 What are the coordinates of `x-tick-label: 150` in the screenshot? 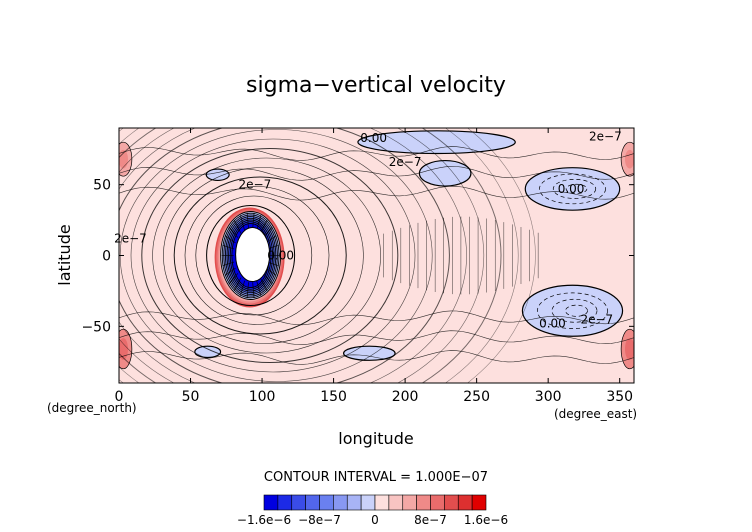 It's located at (333, 397).